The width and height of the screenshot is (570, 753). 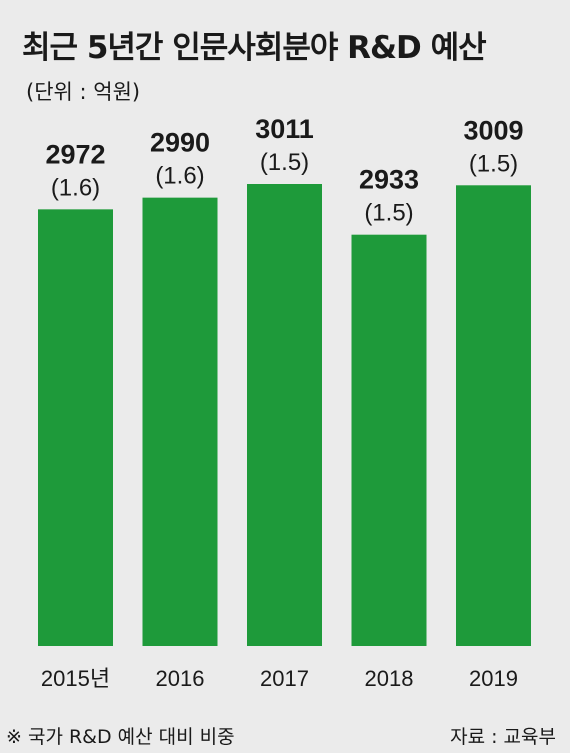 What do you see at coordinates (284, 129) in the screenshot?
I see `value-label-2: 3011` at bounding box center [284, 129].